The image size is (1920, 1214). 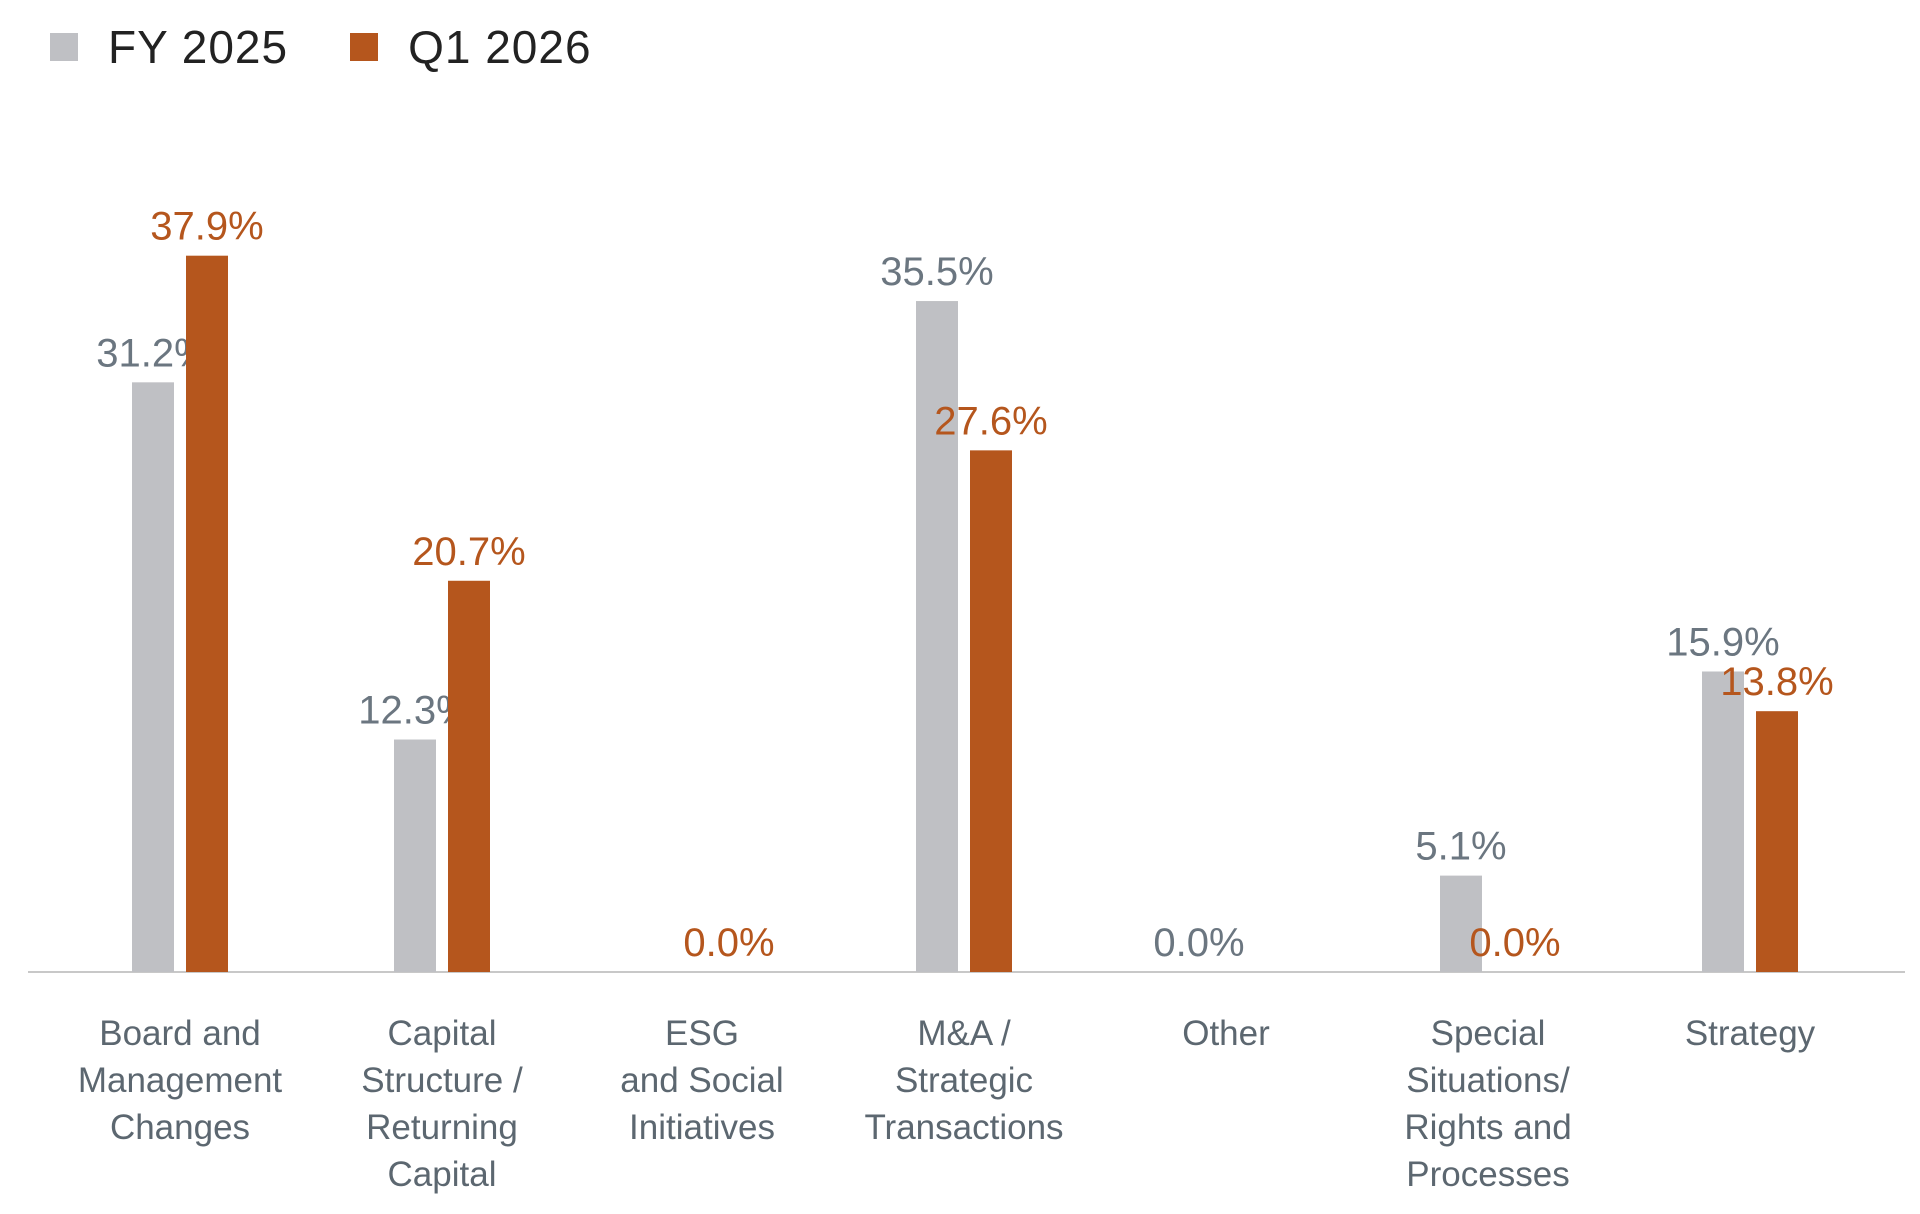 I want to click on category-label-3-line-2: Transactions, so click(x=963, y=1127).